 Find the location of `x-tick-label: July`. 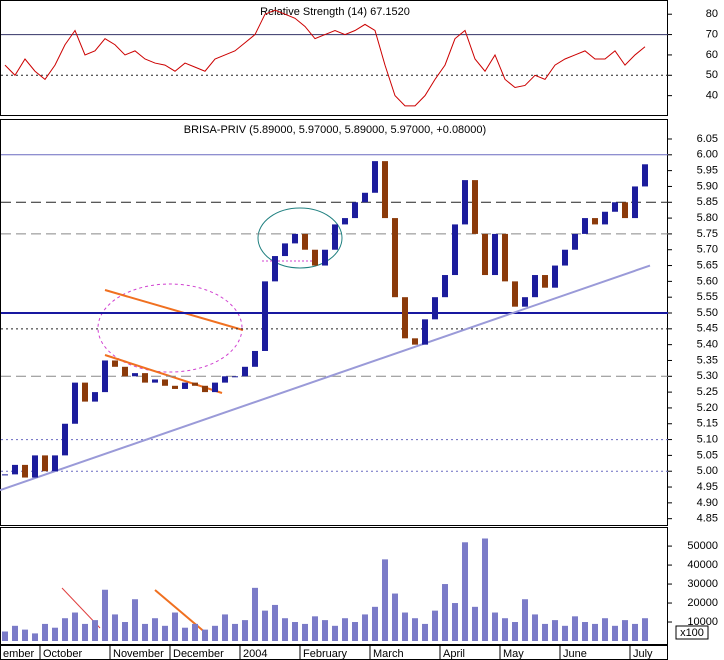

x-tick-label: July is located at coordinates (643, 654).